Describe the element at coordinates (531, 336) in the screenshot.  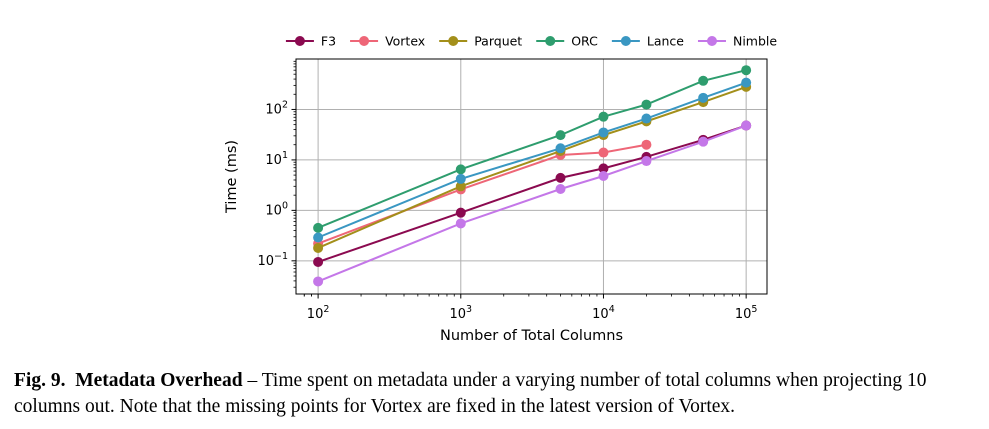
I see `x-axis-label: Number of Total Columns` at that location.